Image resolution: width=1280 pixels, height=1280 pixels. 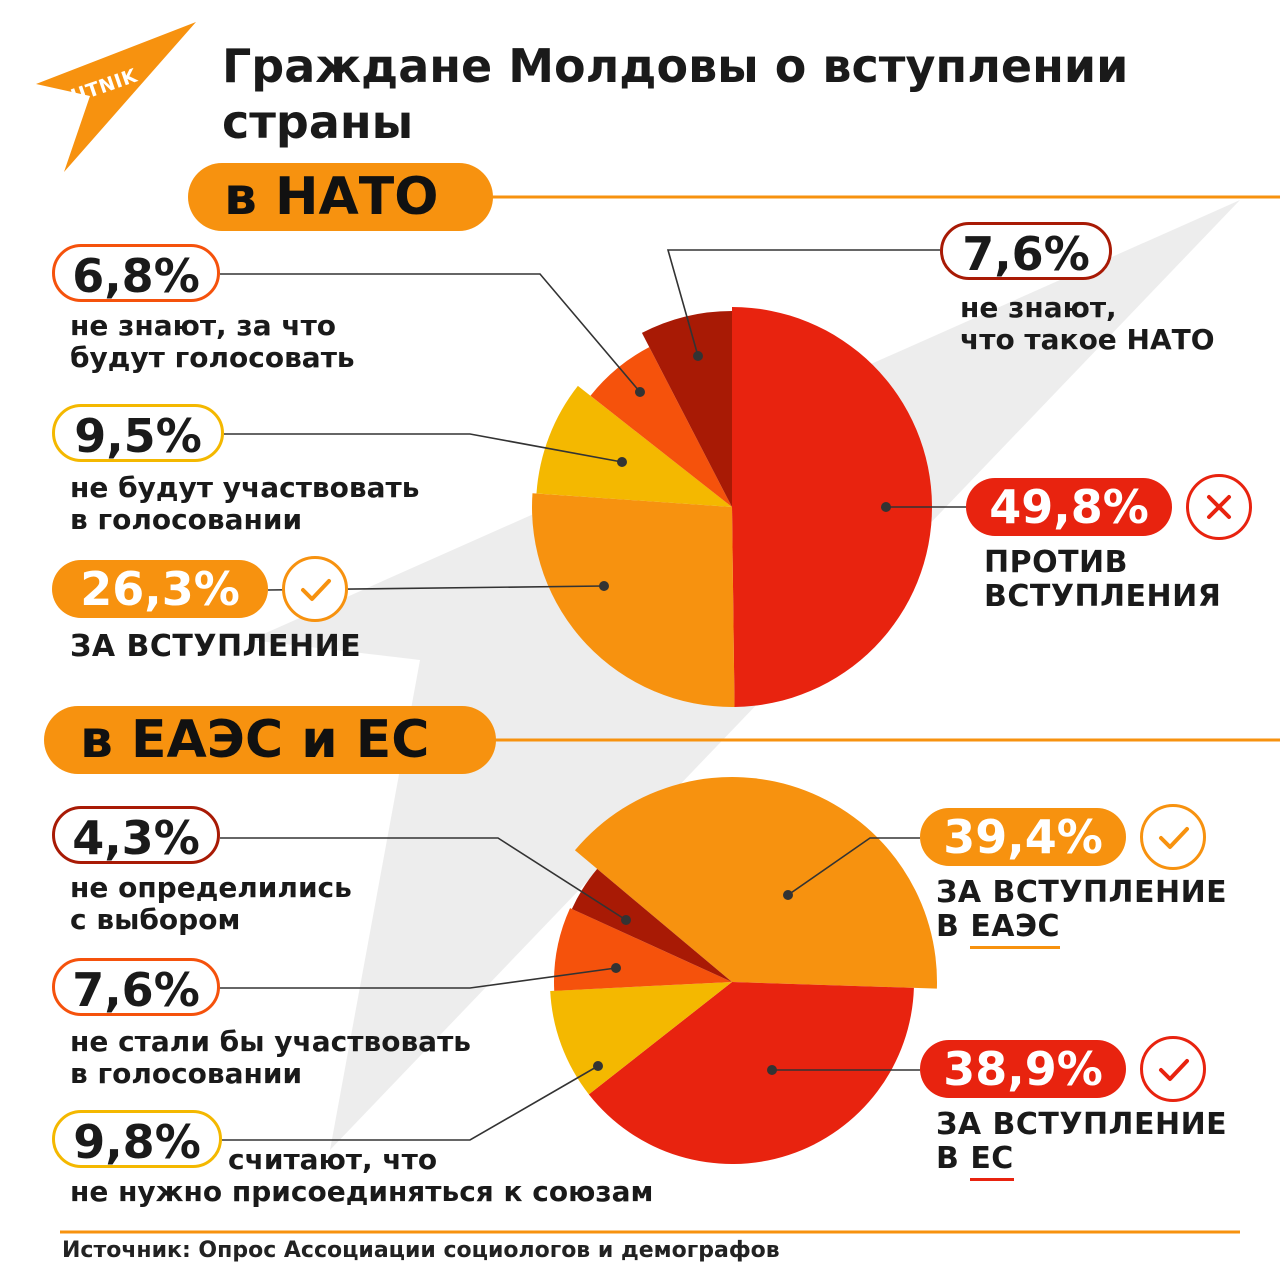 What do you see at coordinates (138, 433) in the screenshot?
I see `nato-no-participate-badge: 9,5%` at bounding box center [138, 433].